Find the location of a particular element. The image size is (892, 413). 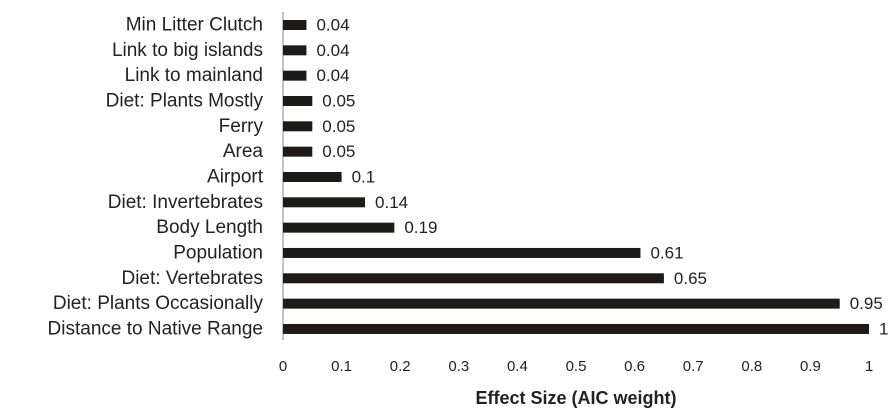

category-label: Distance to Native Range is located at coordinates (155, 328).